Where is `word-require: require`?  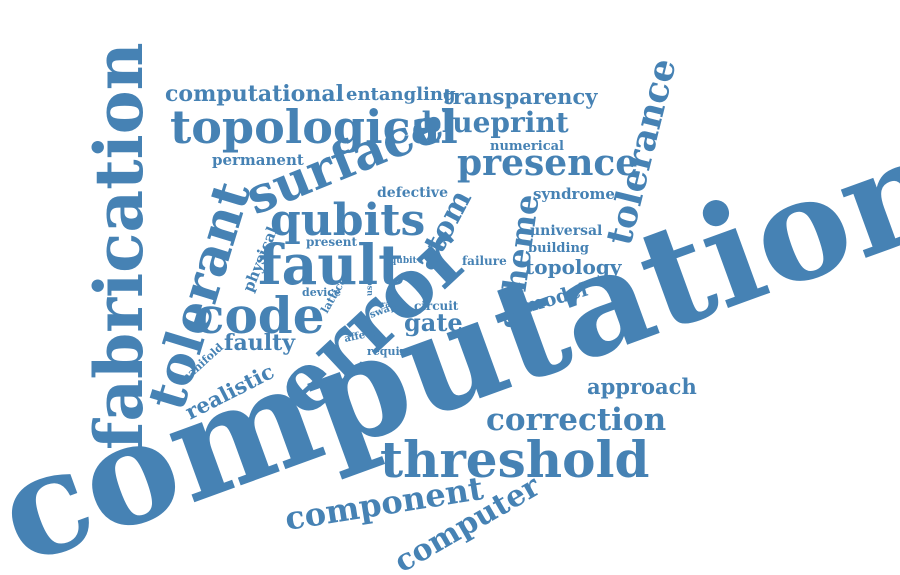 word-require: require is located at coordinates (389, 351).